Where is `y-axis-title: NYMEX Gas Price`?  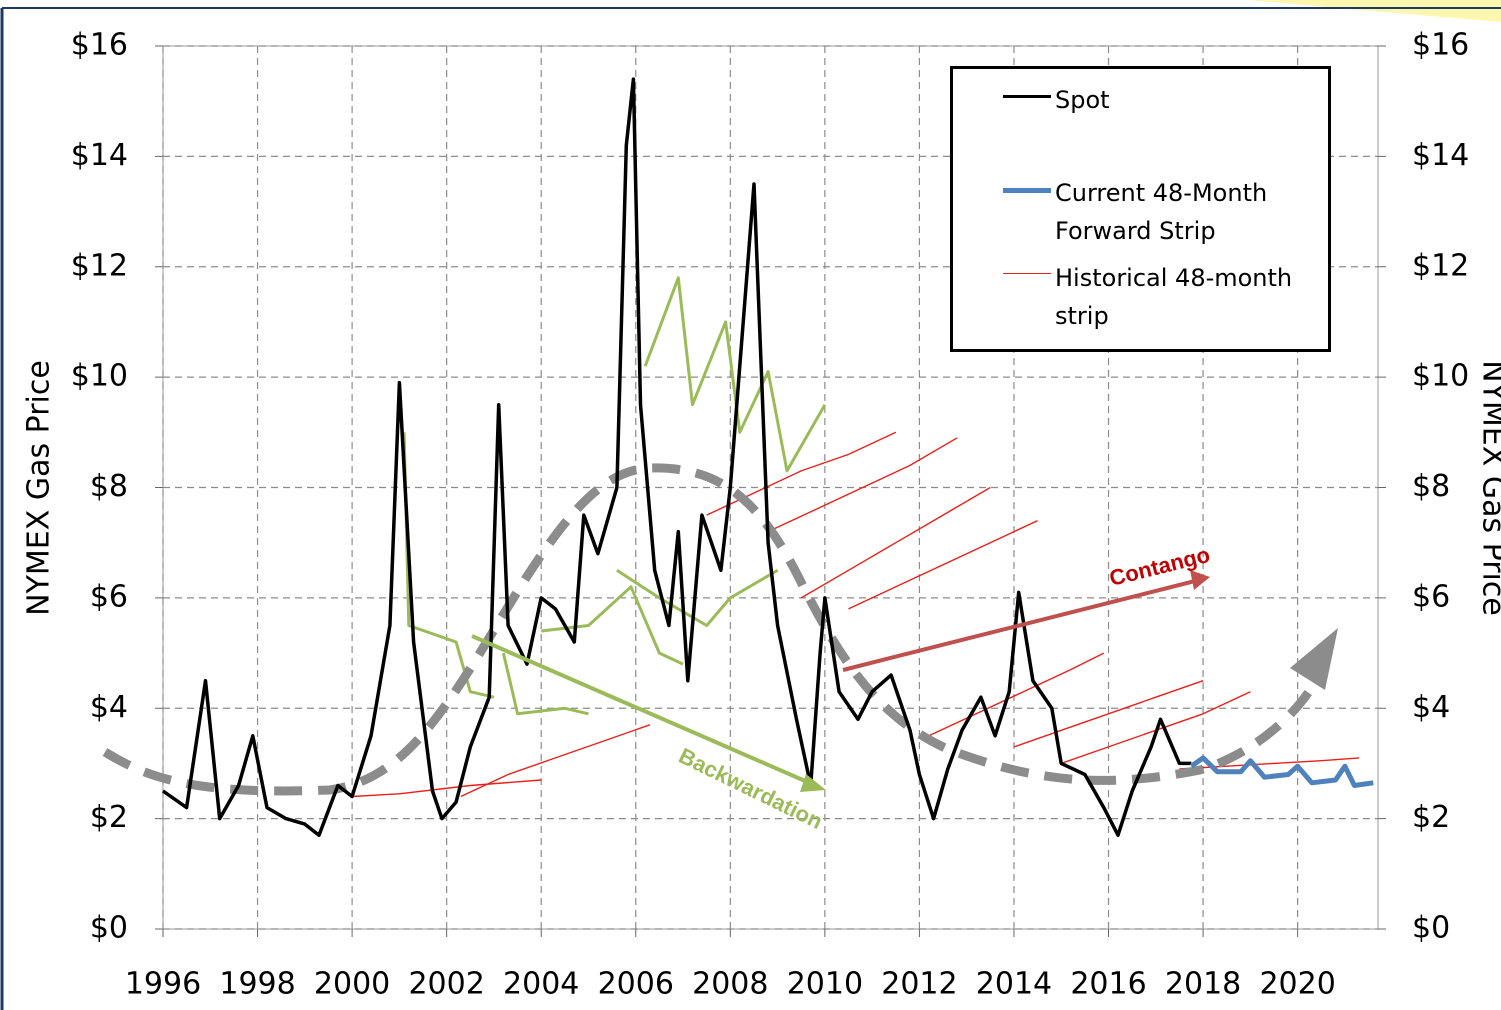
y-axis-title: NYMEX Gas Price is located at coordinates (39, 488).